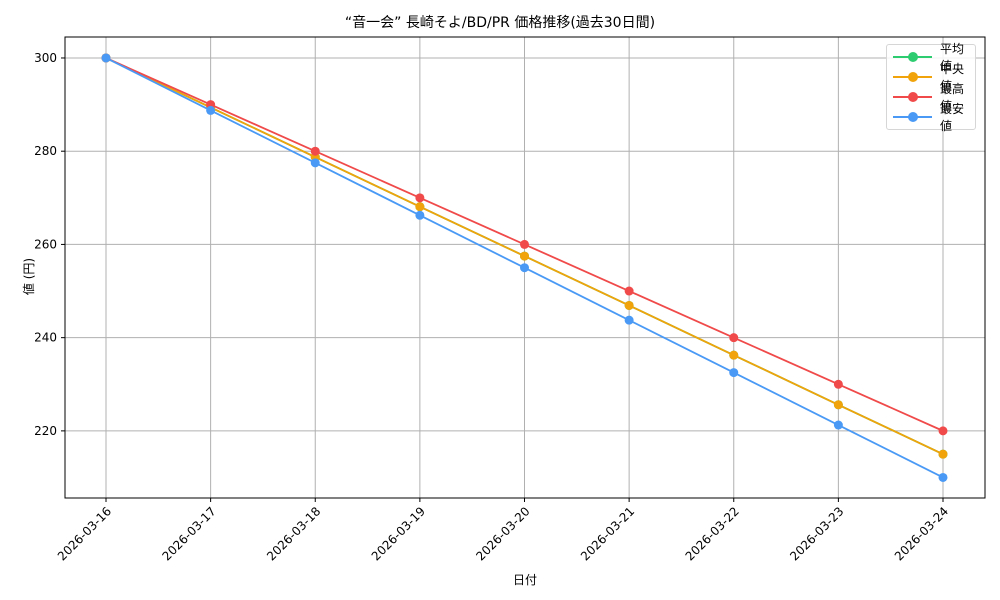 This screenshot has height=600, width=1000. I want to click on legend-label: 平均値, so click(951, 57).